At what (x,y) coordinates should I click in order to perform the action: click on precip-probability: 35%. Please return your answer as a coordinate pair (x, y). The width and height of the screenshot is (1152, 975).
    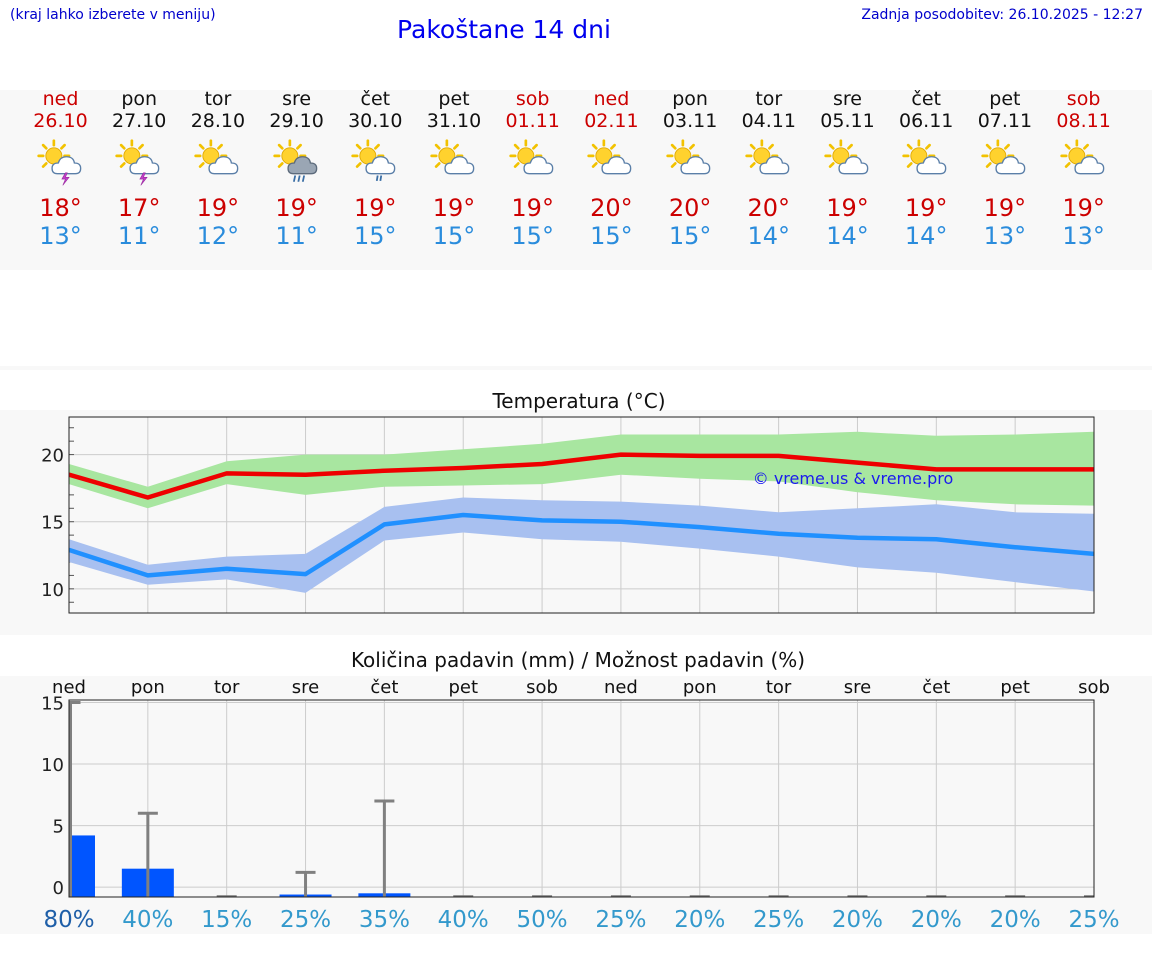
    Looking at the image, I should click on (384, 920).